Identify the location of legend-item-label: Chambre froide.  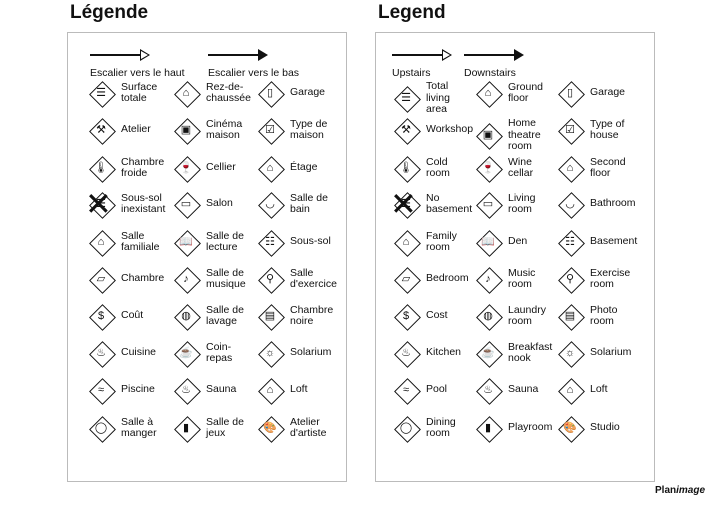
(143, 167).